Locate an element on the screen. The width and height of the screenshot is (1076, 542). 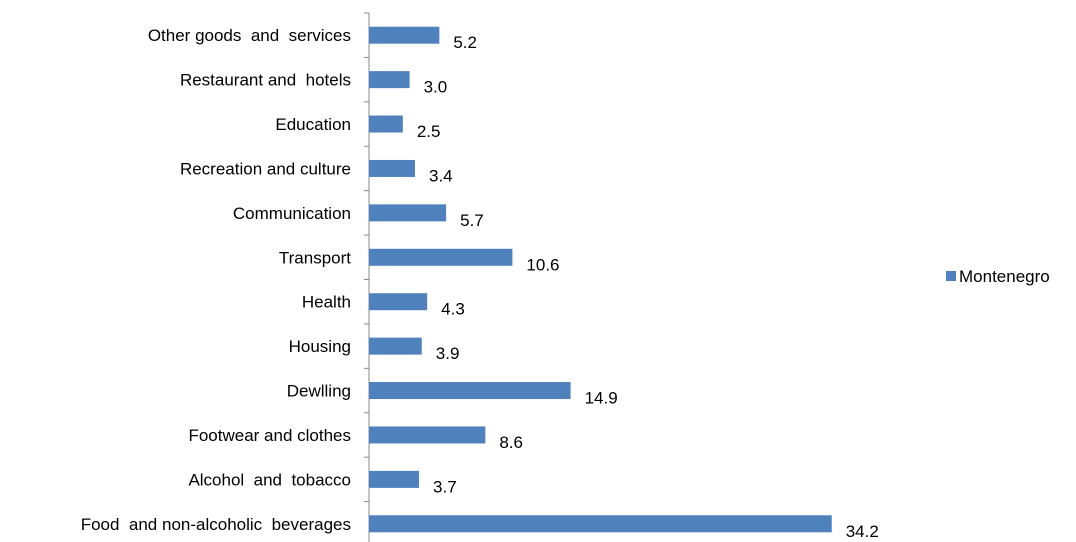
category-label: Other goods and services is located at coordinates (249, 35).